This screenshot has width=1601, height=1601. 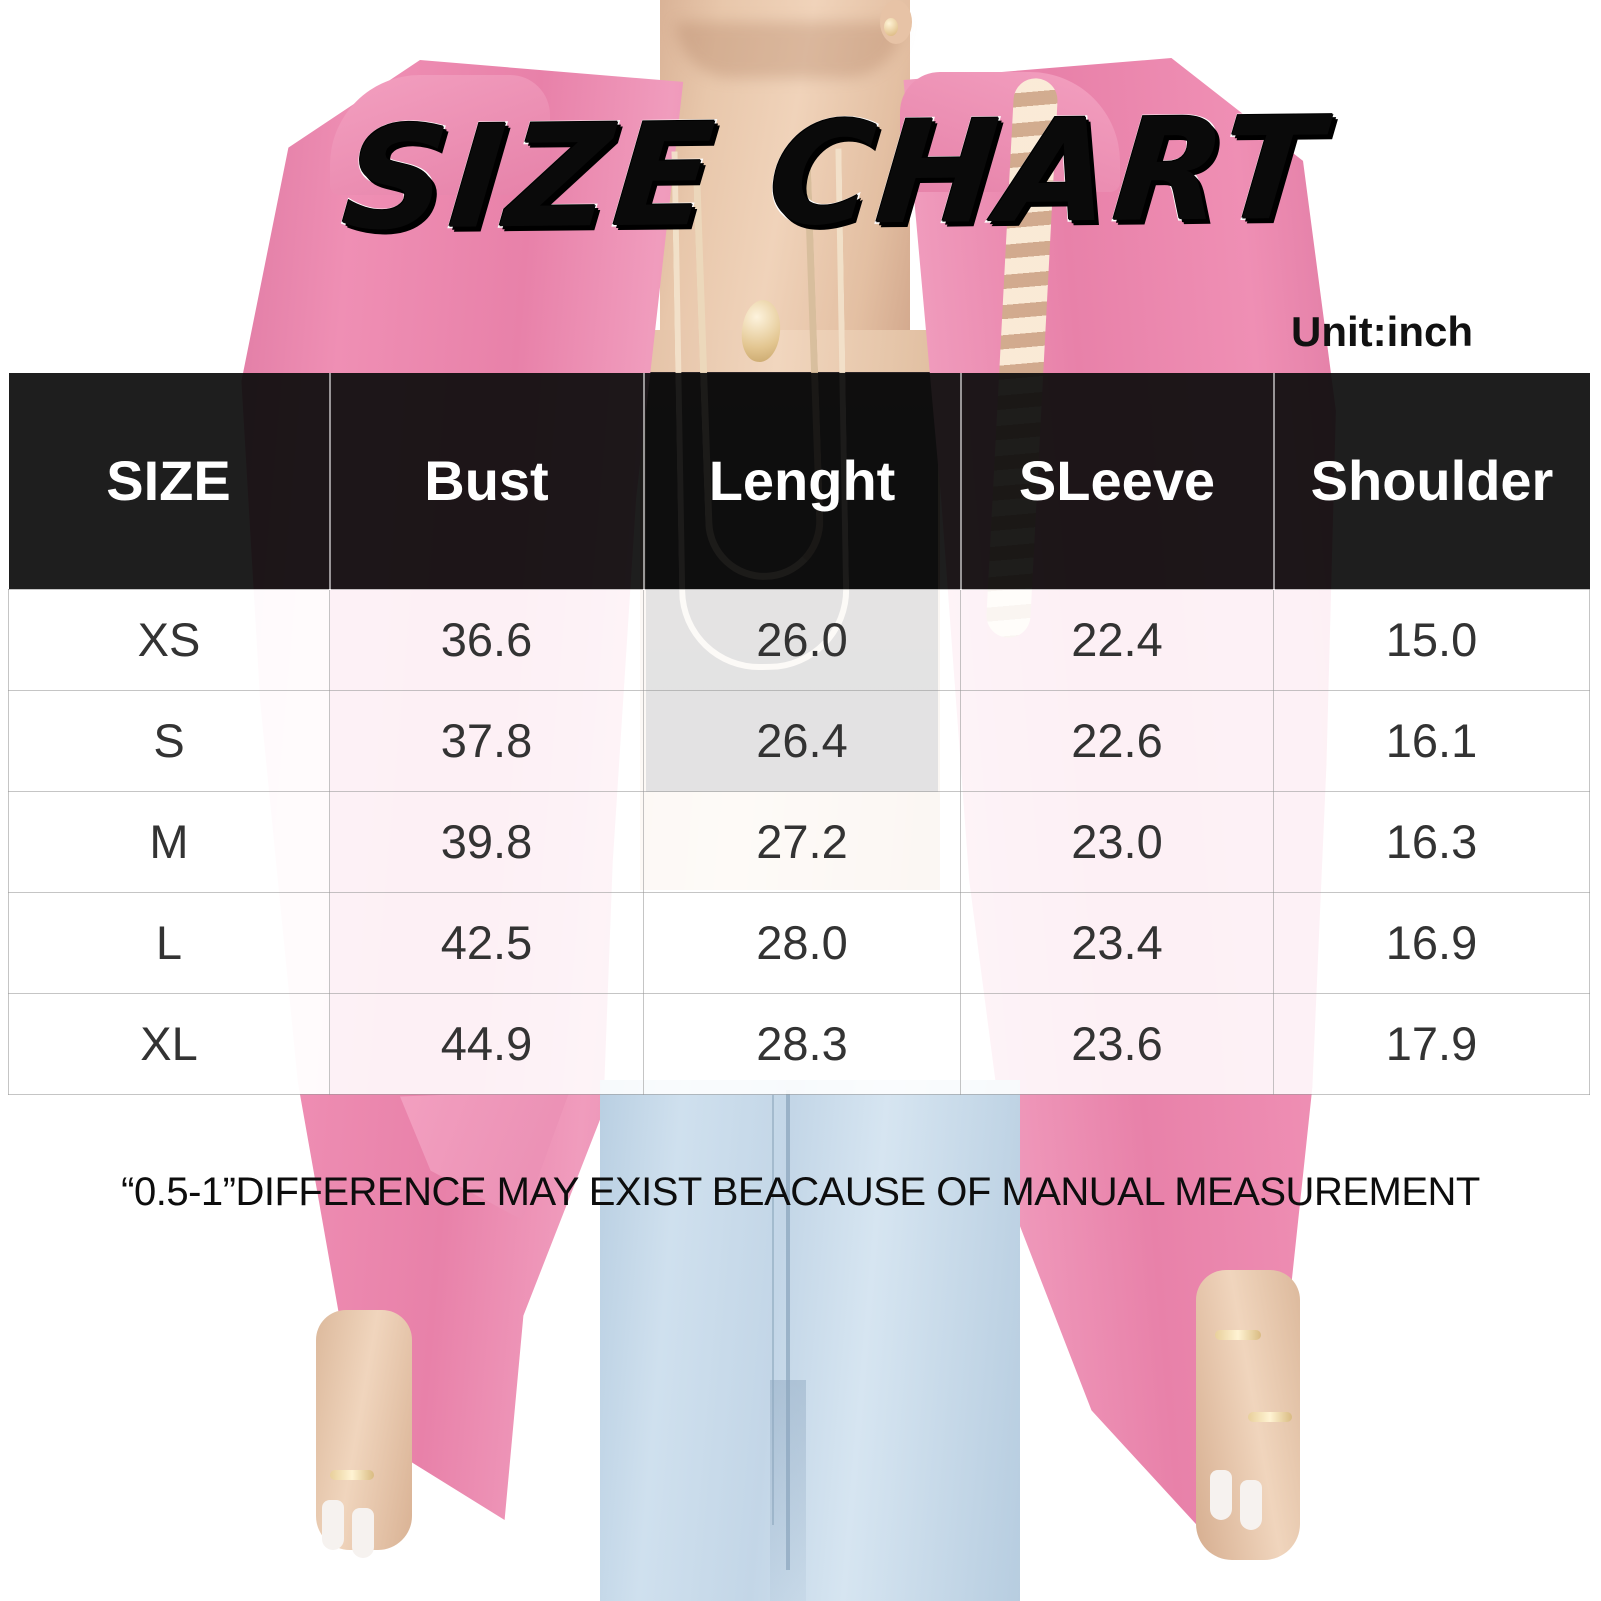 What do you see at coordinates (1431, 740) in the screenshot?
I see `cell-shoulder: 16.1` at bounding box center [1431, 740].